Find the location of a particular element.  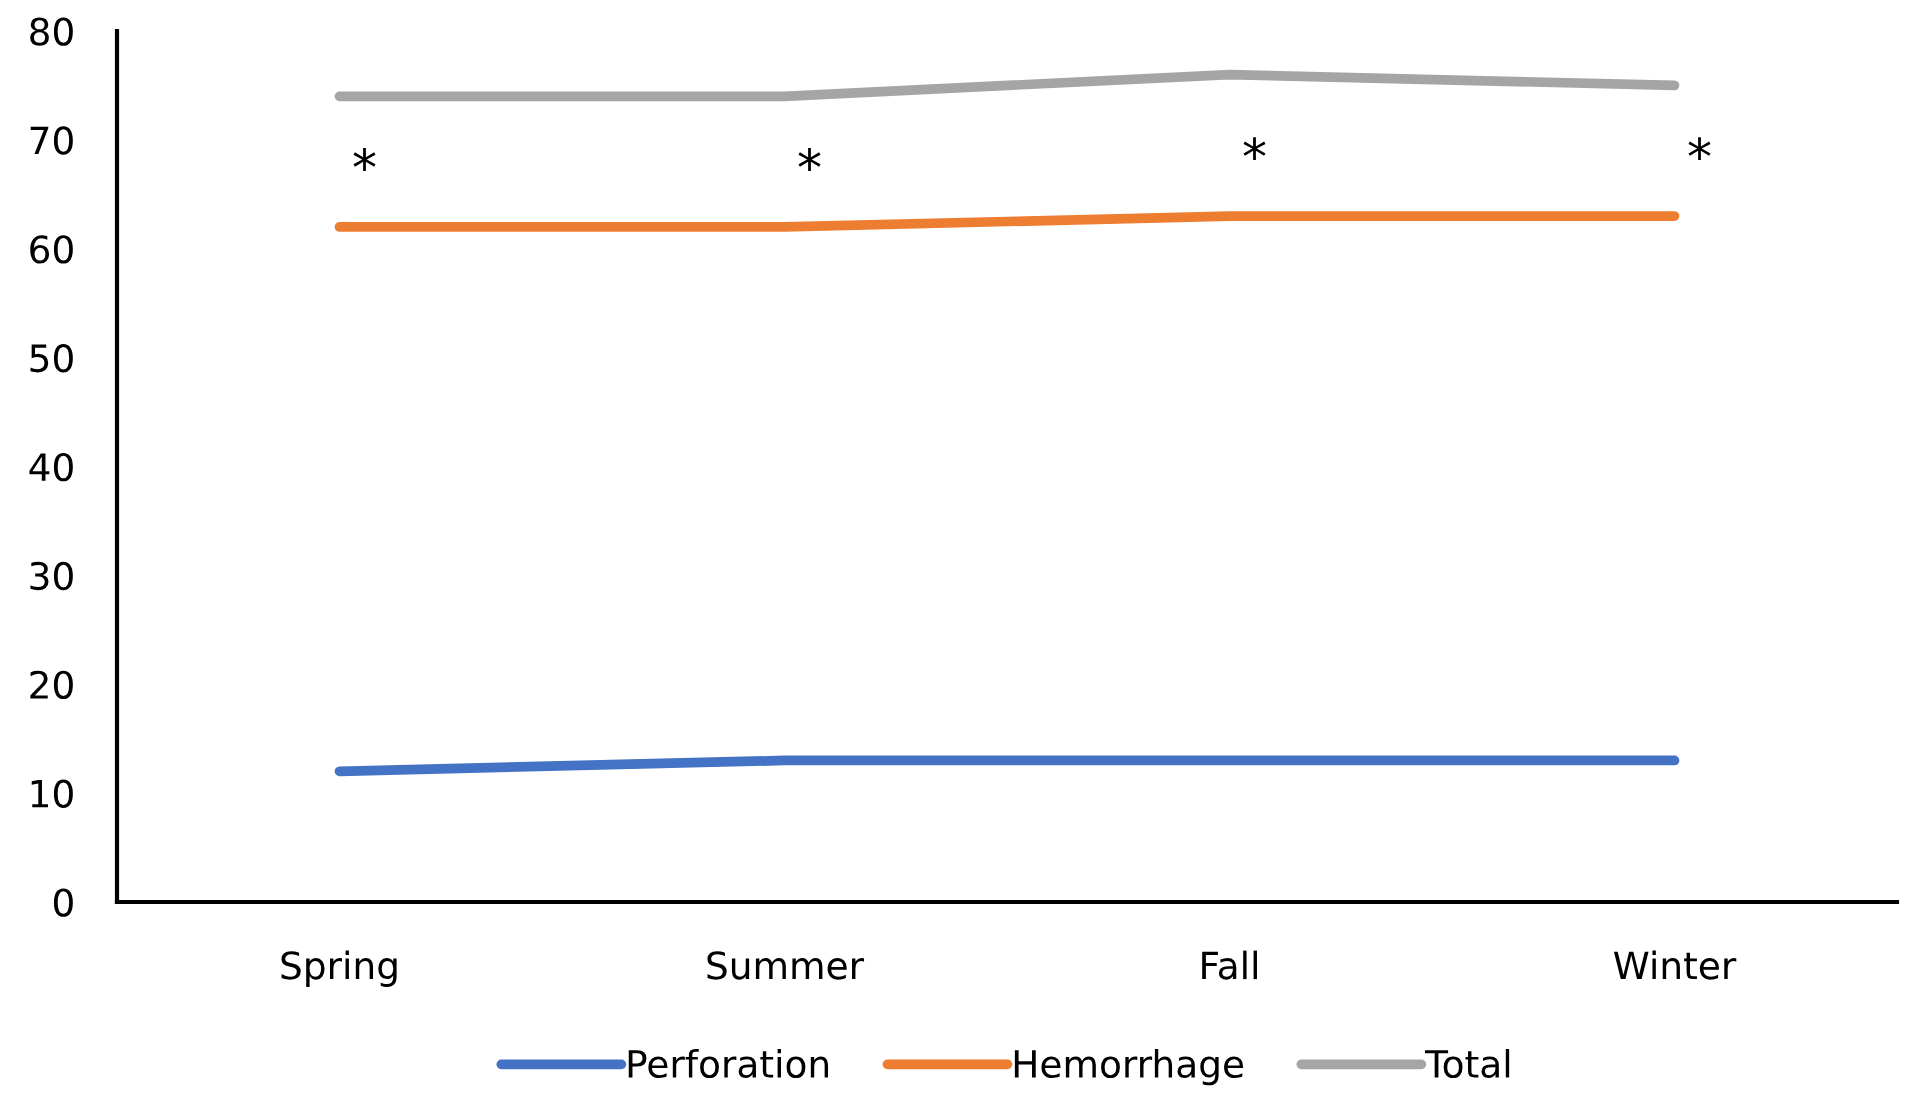

legend-label: Perforation is located at coordinates (728, 1063).